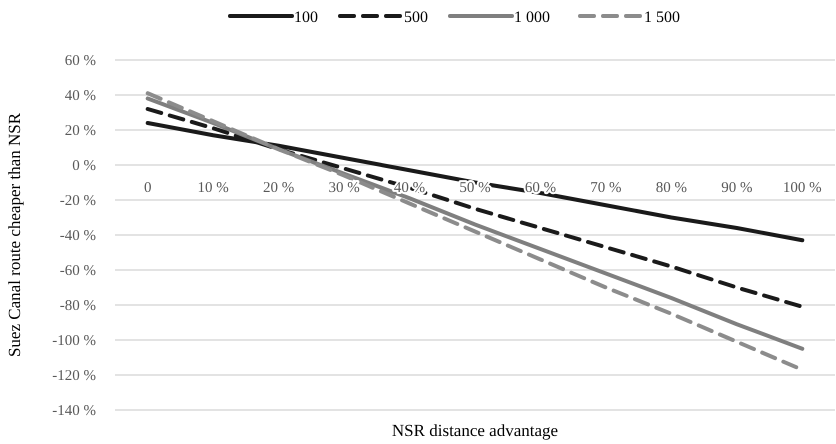  Describe the element at coordinates (213, 188) in the screenshot. I see `x-tick-label: 10 %` at that location.